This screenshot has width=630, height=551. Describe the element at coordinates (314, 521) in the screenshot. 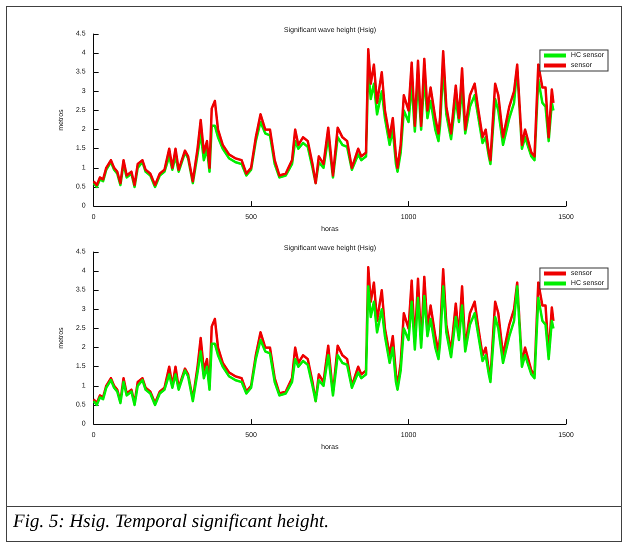

I see `caption: Fig. 5: Hsig. Temporal significant height.` at that location.